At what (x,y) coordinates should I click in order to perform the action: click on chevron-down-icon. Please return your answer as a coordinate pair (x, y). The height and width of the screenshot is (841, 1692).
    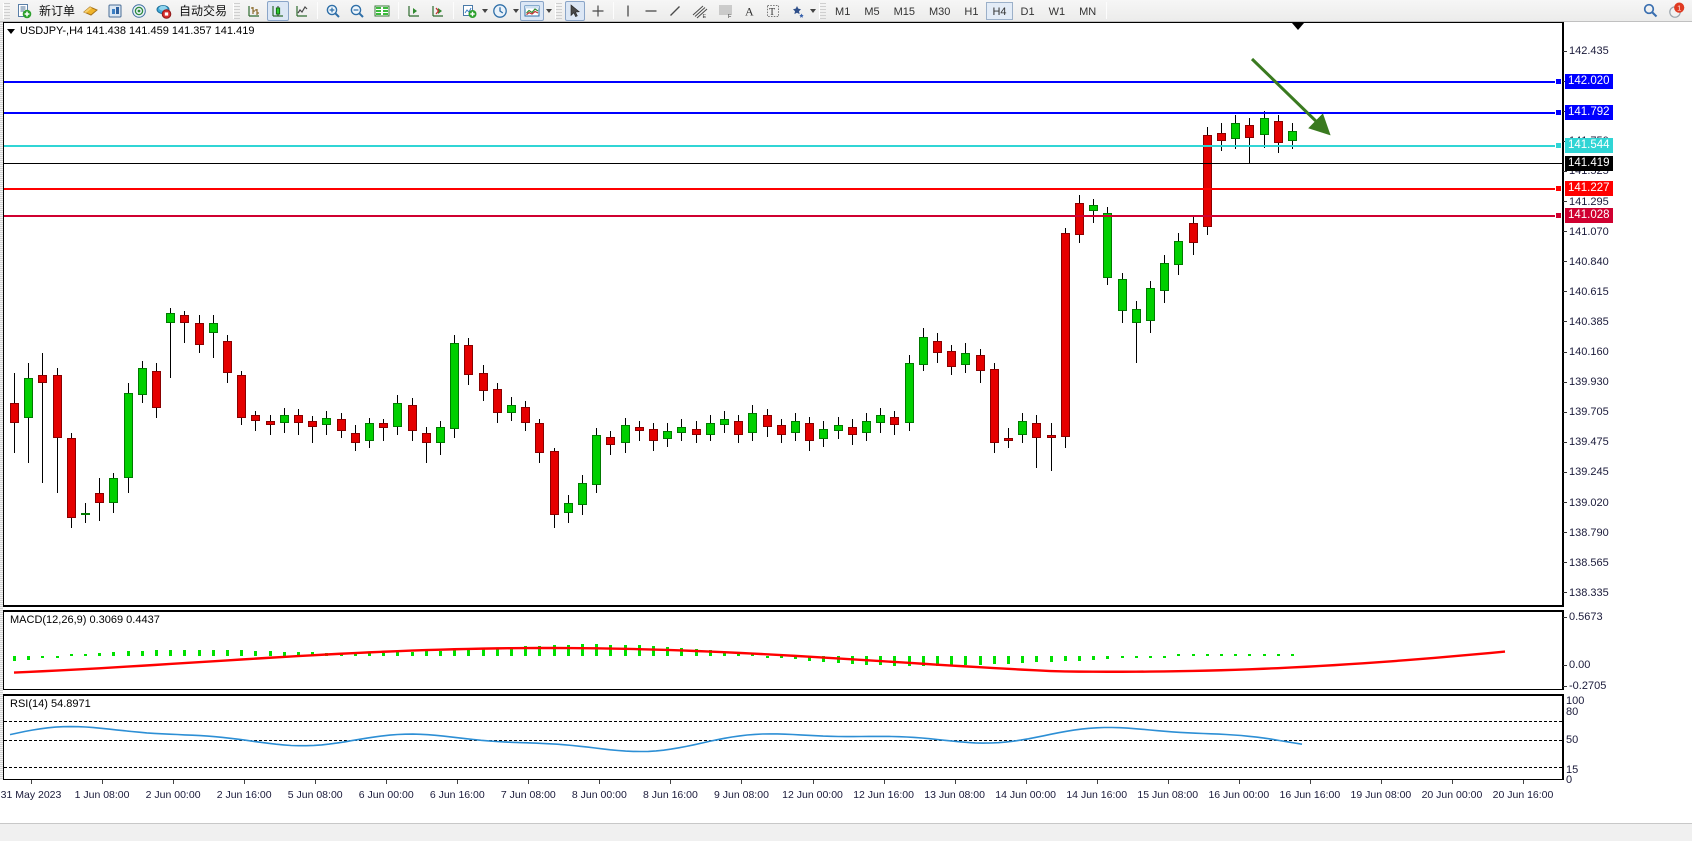
    Looking at the image, I should click on (11, 31).